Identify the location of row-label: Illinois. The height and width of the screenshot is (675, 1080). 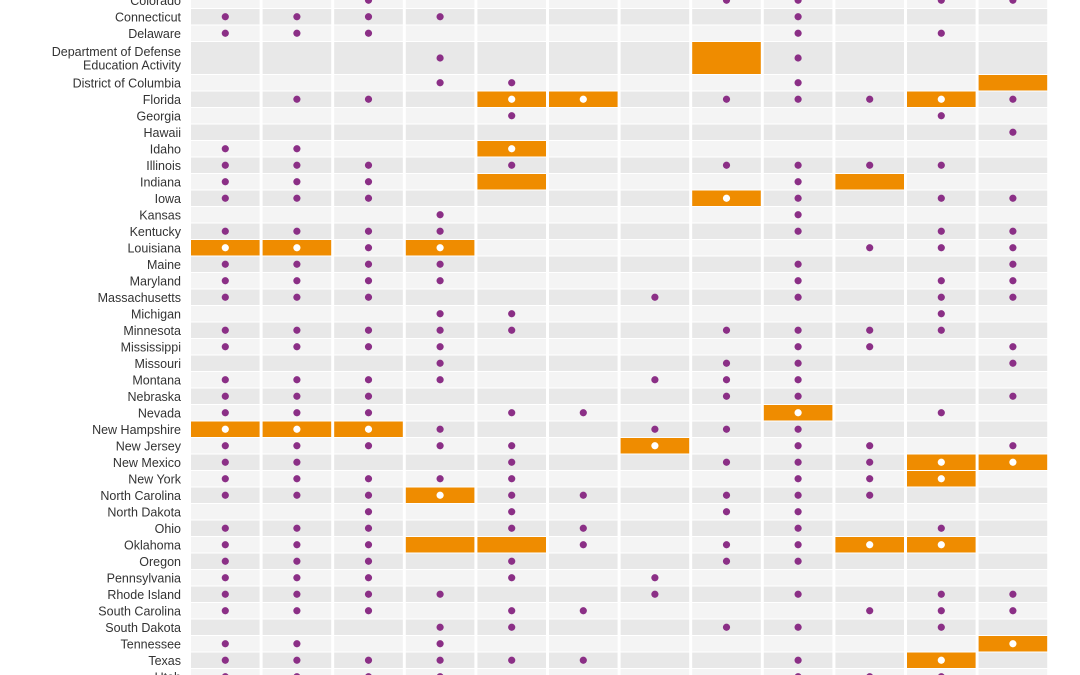
(163, 166).